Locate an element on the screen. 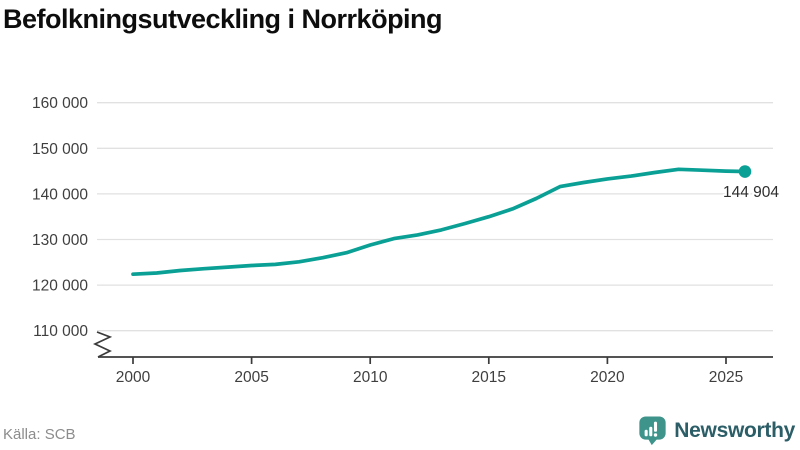  latest-value-label: 144 904 is located at coordinates (751, 192).